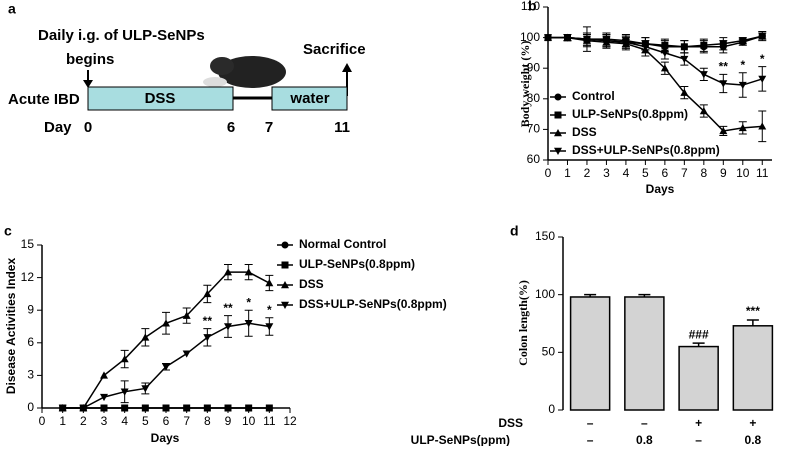  What do you see at coordinates (534, 98) in the screenshot?
I see `y-tick-label: 80` at bounding box center [534, 98].